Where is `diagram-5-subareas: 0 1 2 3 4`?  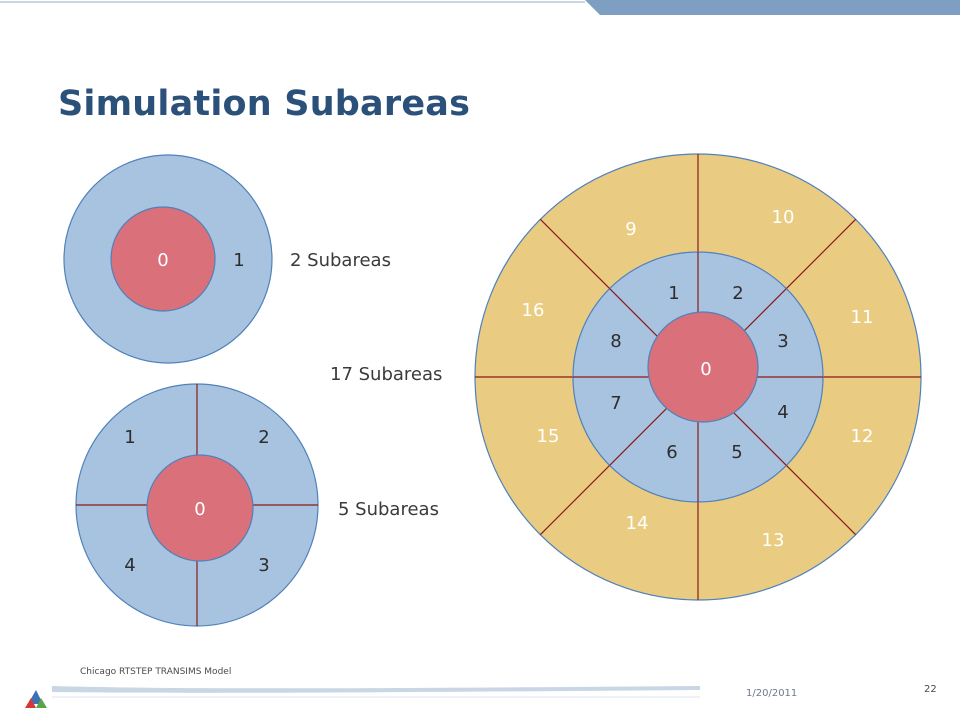
diagram-5-subareas: 0 1 2 3 4 is located at coordinates (197, 505).